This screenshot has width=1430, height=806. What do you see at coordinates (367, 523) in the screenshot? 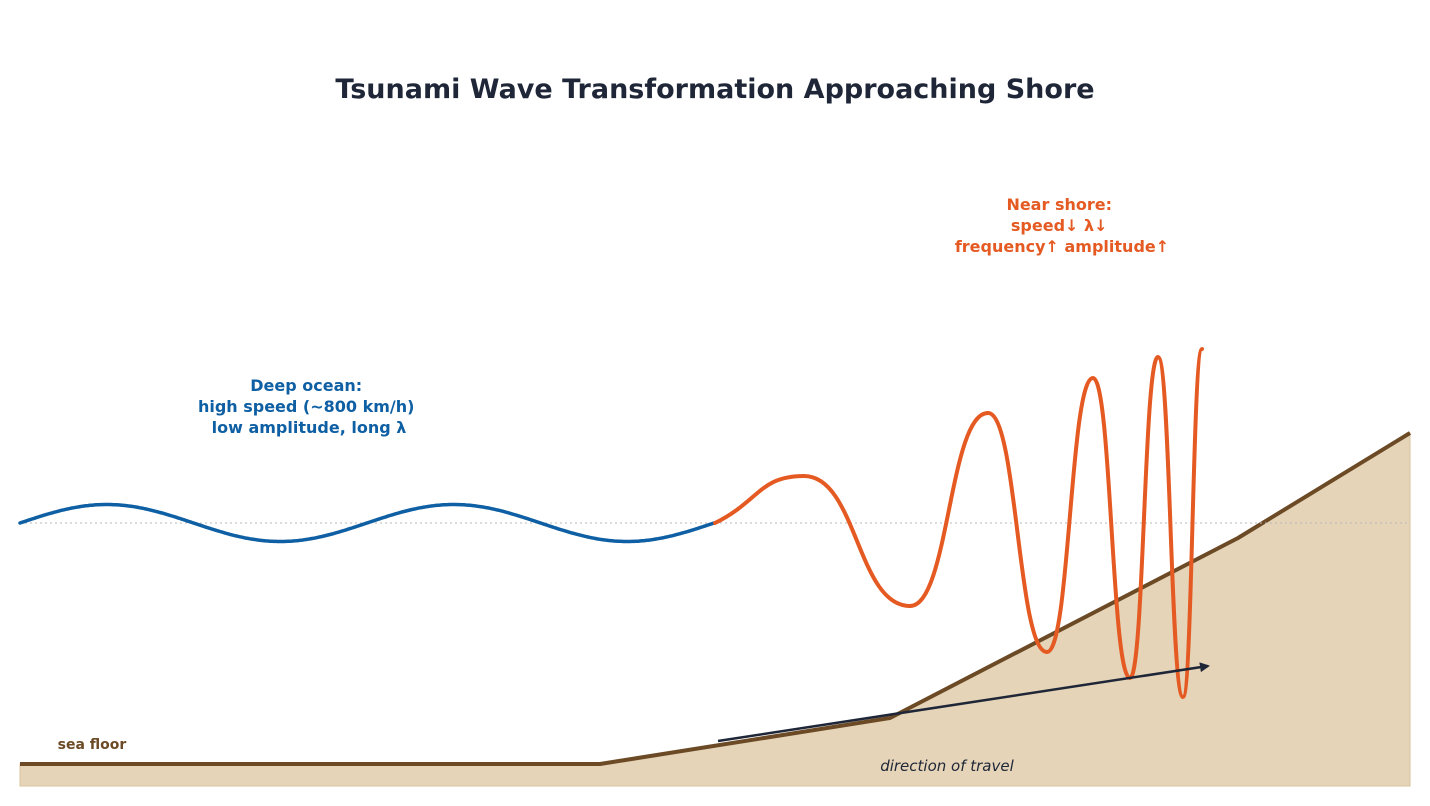
I see `deep-ocean-wave` at bounding box center [367, 523].